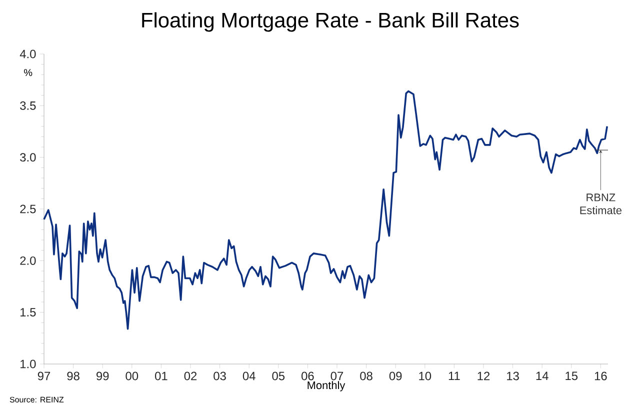 The image size is (636, 406). Describe the element at coordinates (366, 376) in the screenshot. I see `x-tick-label: 08` at that location.